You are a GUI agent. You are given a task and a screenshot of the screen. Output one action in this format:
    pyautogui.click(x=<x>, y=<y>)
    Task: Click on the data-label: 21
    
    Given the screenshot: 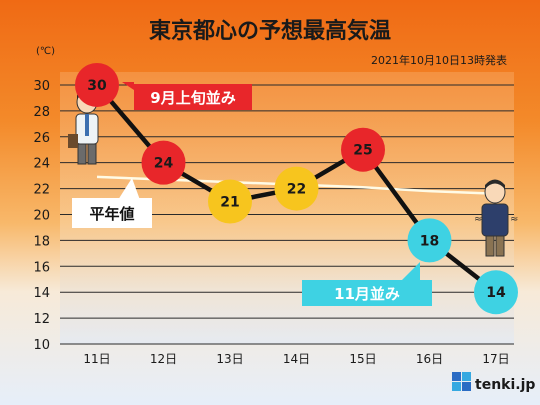 What is the action you would take?
    pyautogui.click(x=229, y=203)
    